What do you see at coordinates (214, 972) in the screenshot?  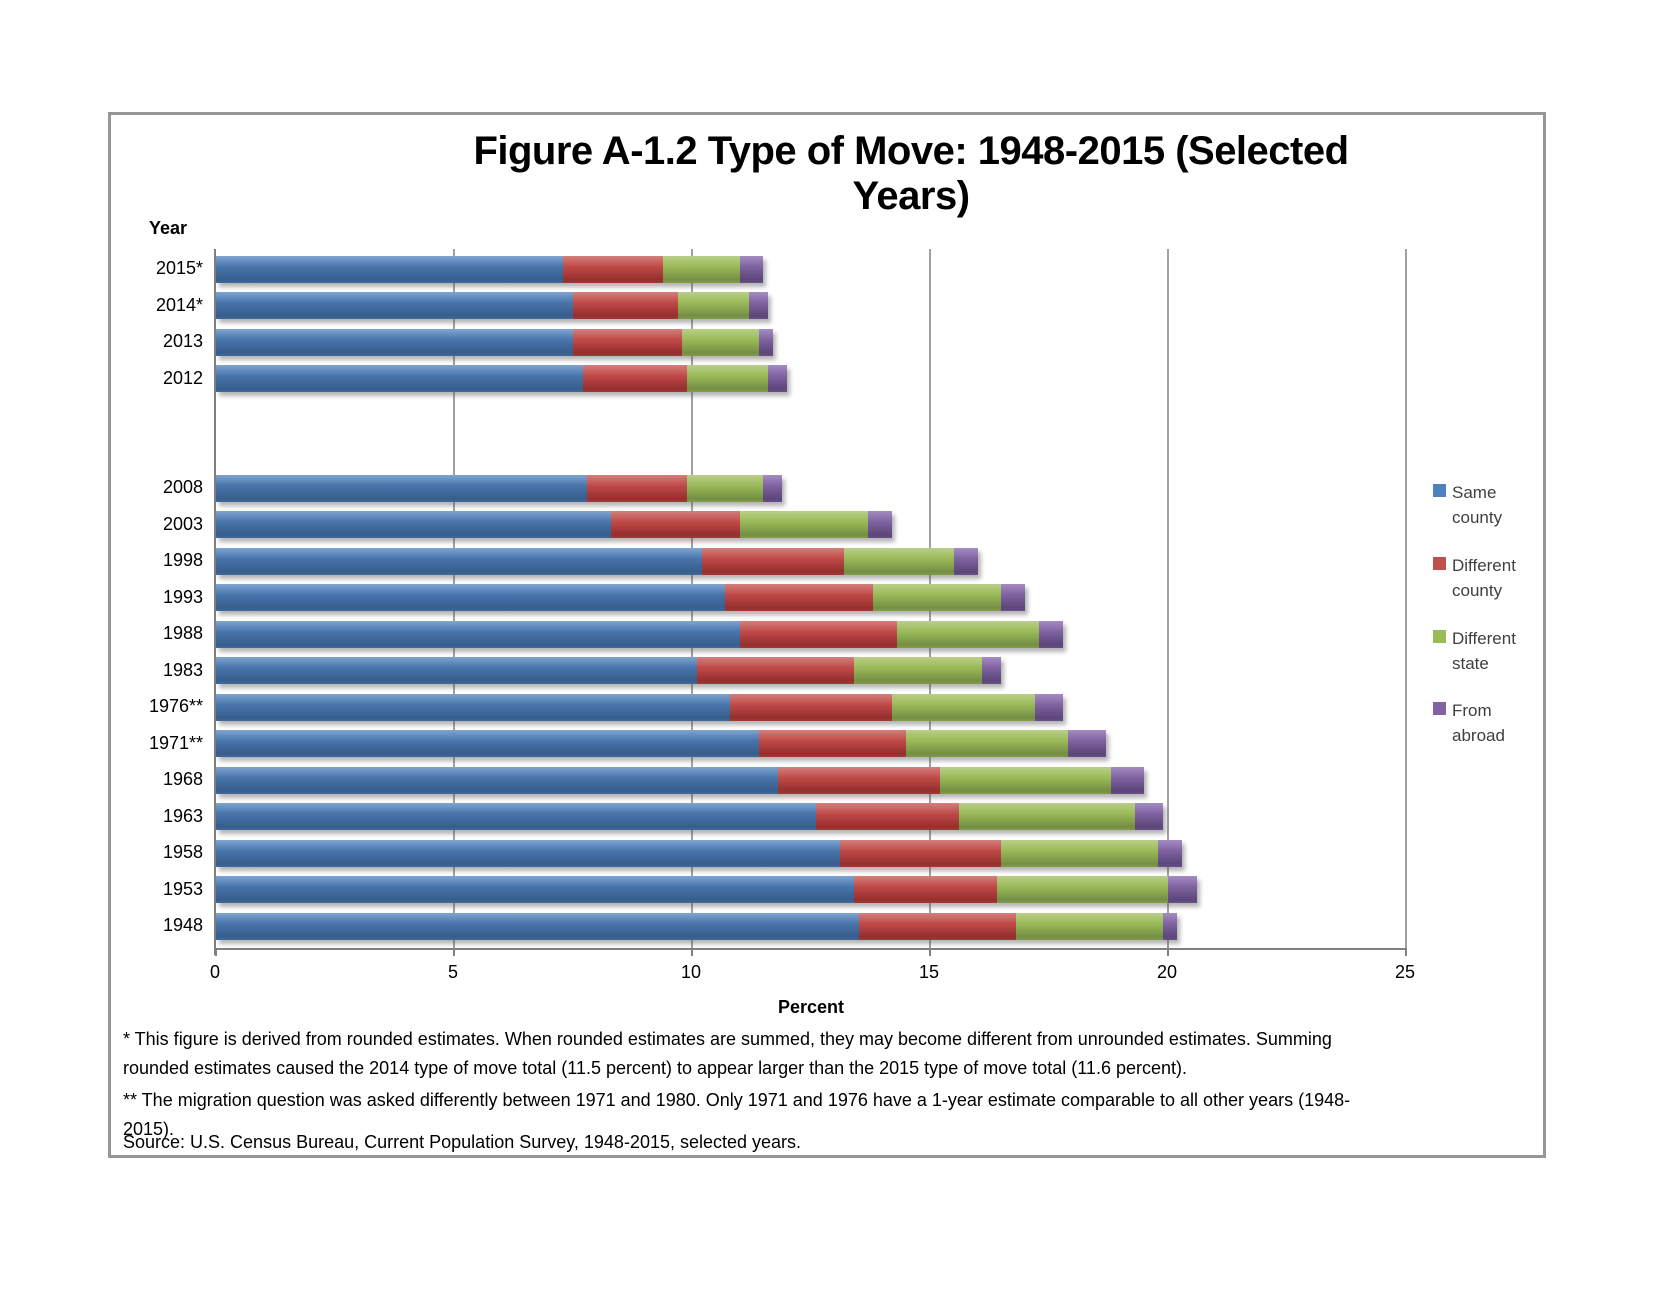 I see `x-tick-label: 0` at bounding box center [214, 972].